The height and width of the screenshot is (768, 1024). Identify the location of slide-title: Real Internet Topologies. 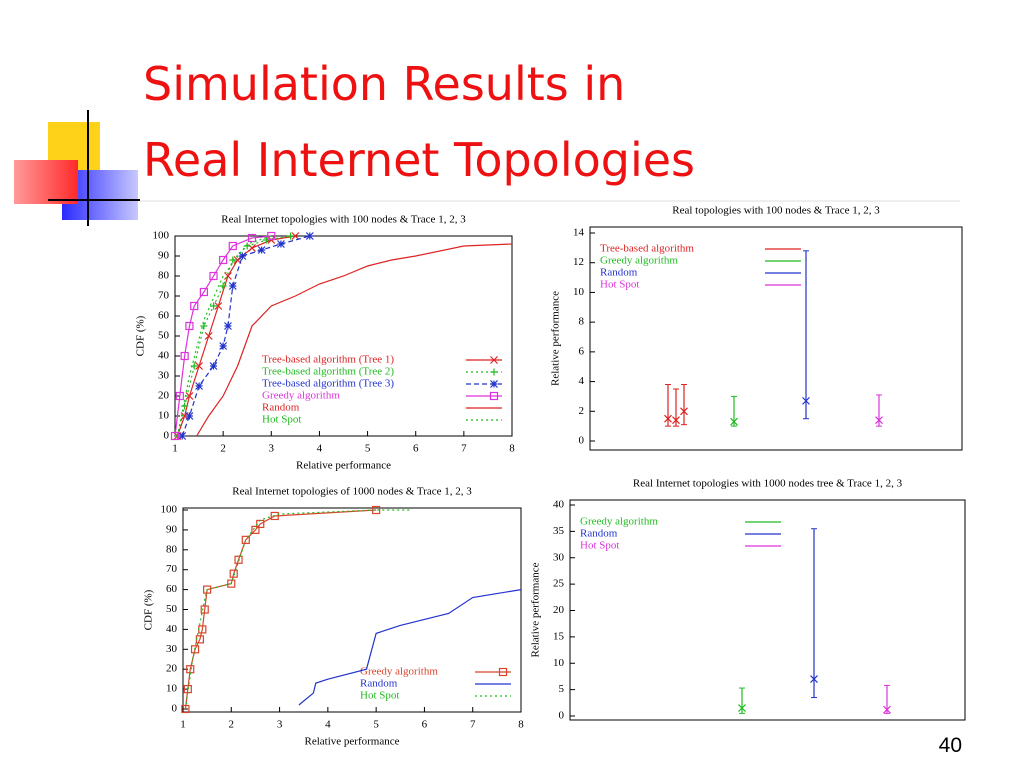
(419, 160).